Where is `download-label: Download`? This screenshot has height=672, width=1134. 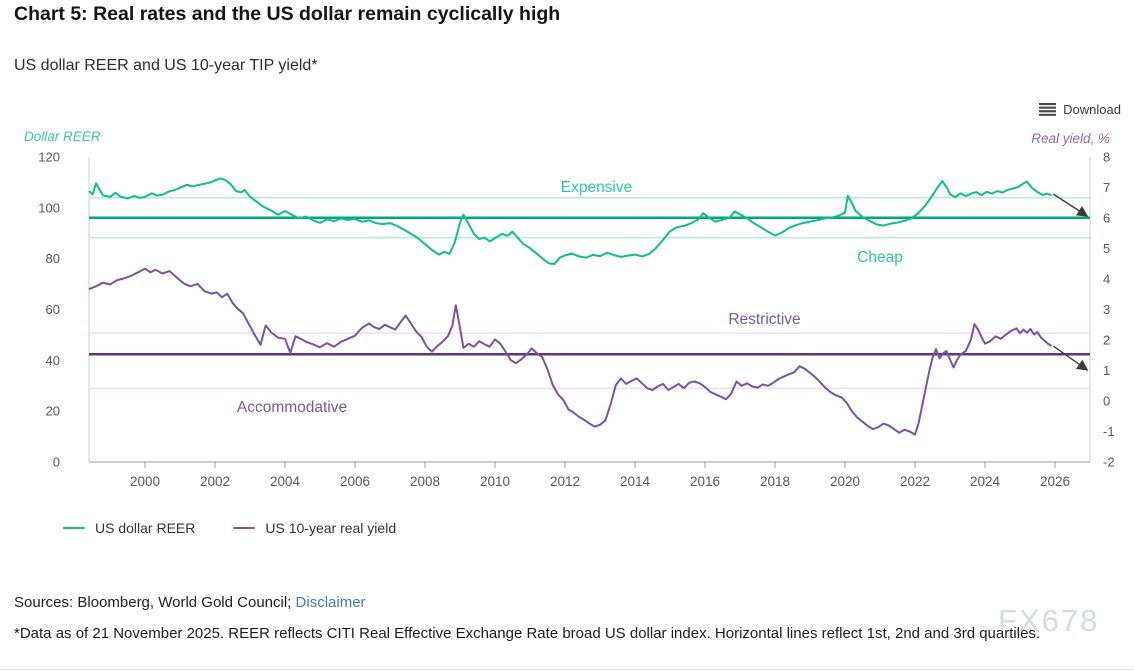
download-label: Download is located at coordinates (1092, 109).